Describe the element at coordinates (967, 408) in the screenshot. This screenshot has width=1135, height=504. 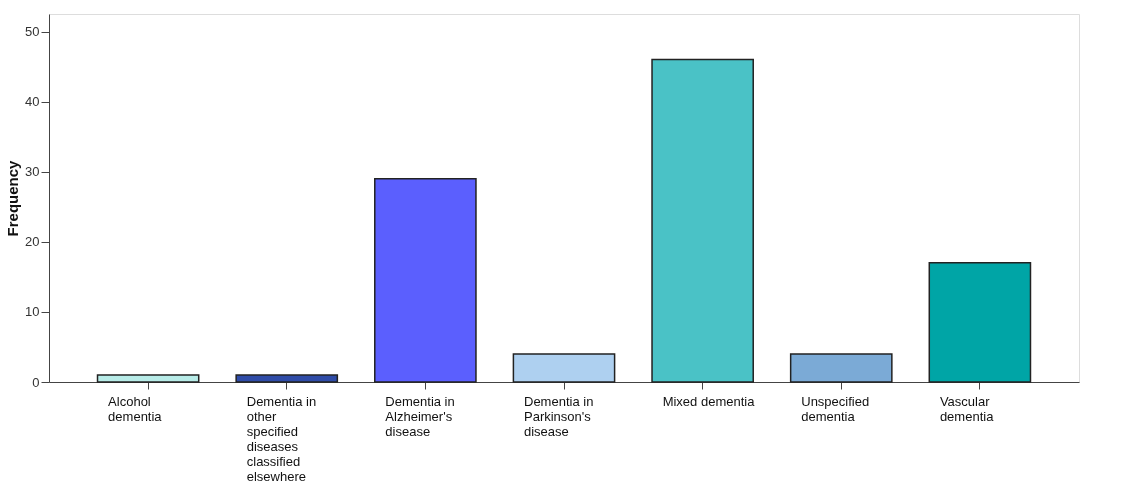
I see `x-tick-label: Vascular dementia` at that location.